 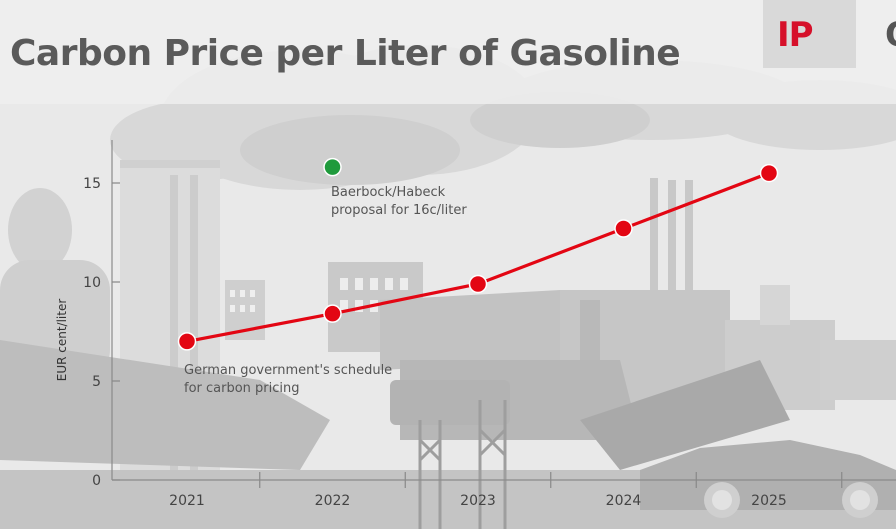 What do you see at coordinates (101, 332) in the screenshot?
I see `y-ticks: 0 5 10 15` at bounding box center [101, 332].